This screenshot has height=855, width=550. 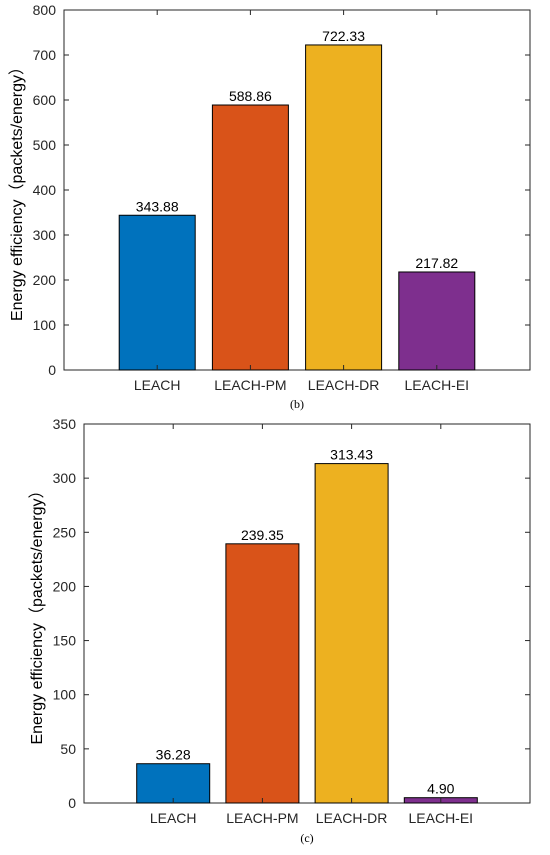 What do you see at coordinates (437, 321) in the screenshot?
I see `bar-leach-ei` at bounding box center [437, 321].